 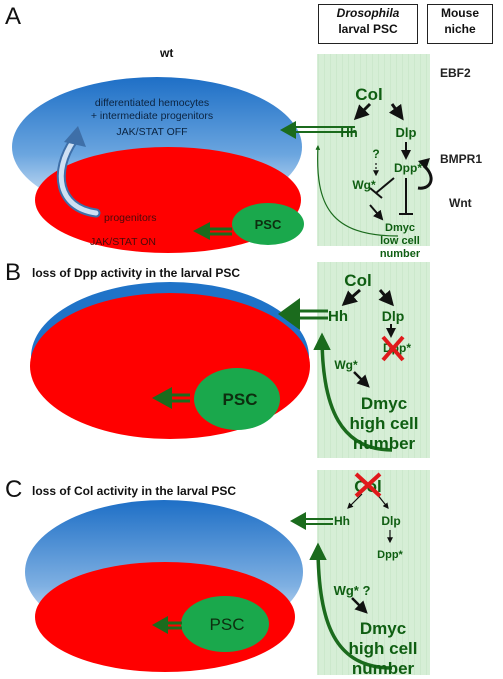 What do you see at coordinates (393, 316) in the screenshot?
I see `node-dlp-b: Dlp` at bounding box center [393, 316].